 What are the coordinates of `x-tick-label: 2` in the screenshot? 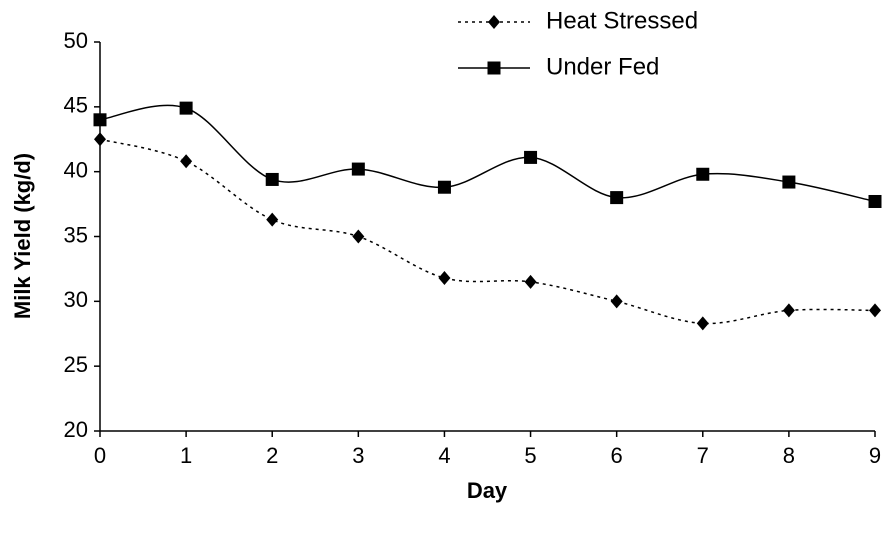 It's located at (272, 455).